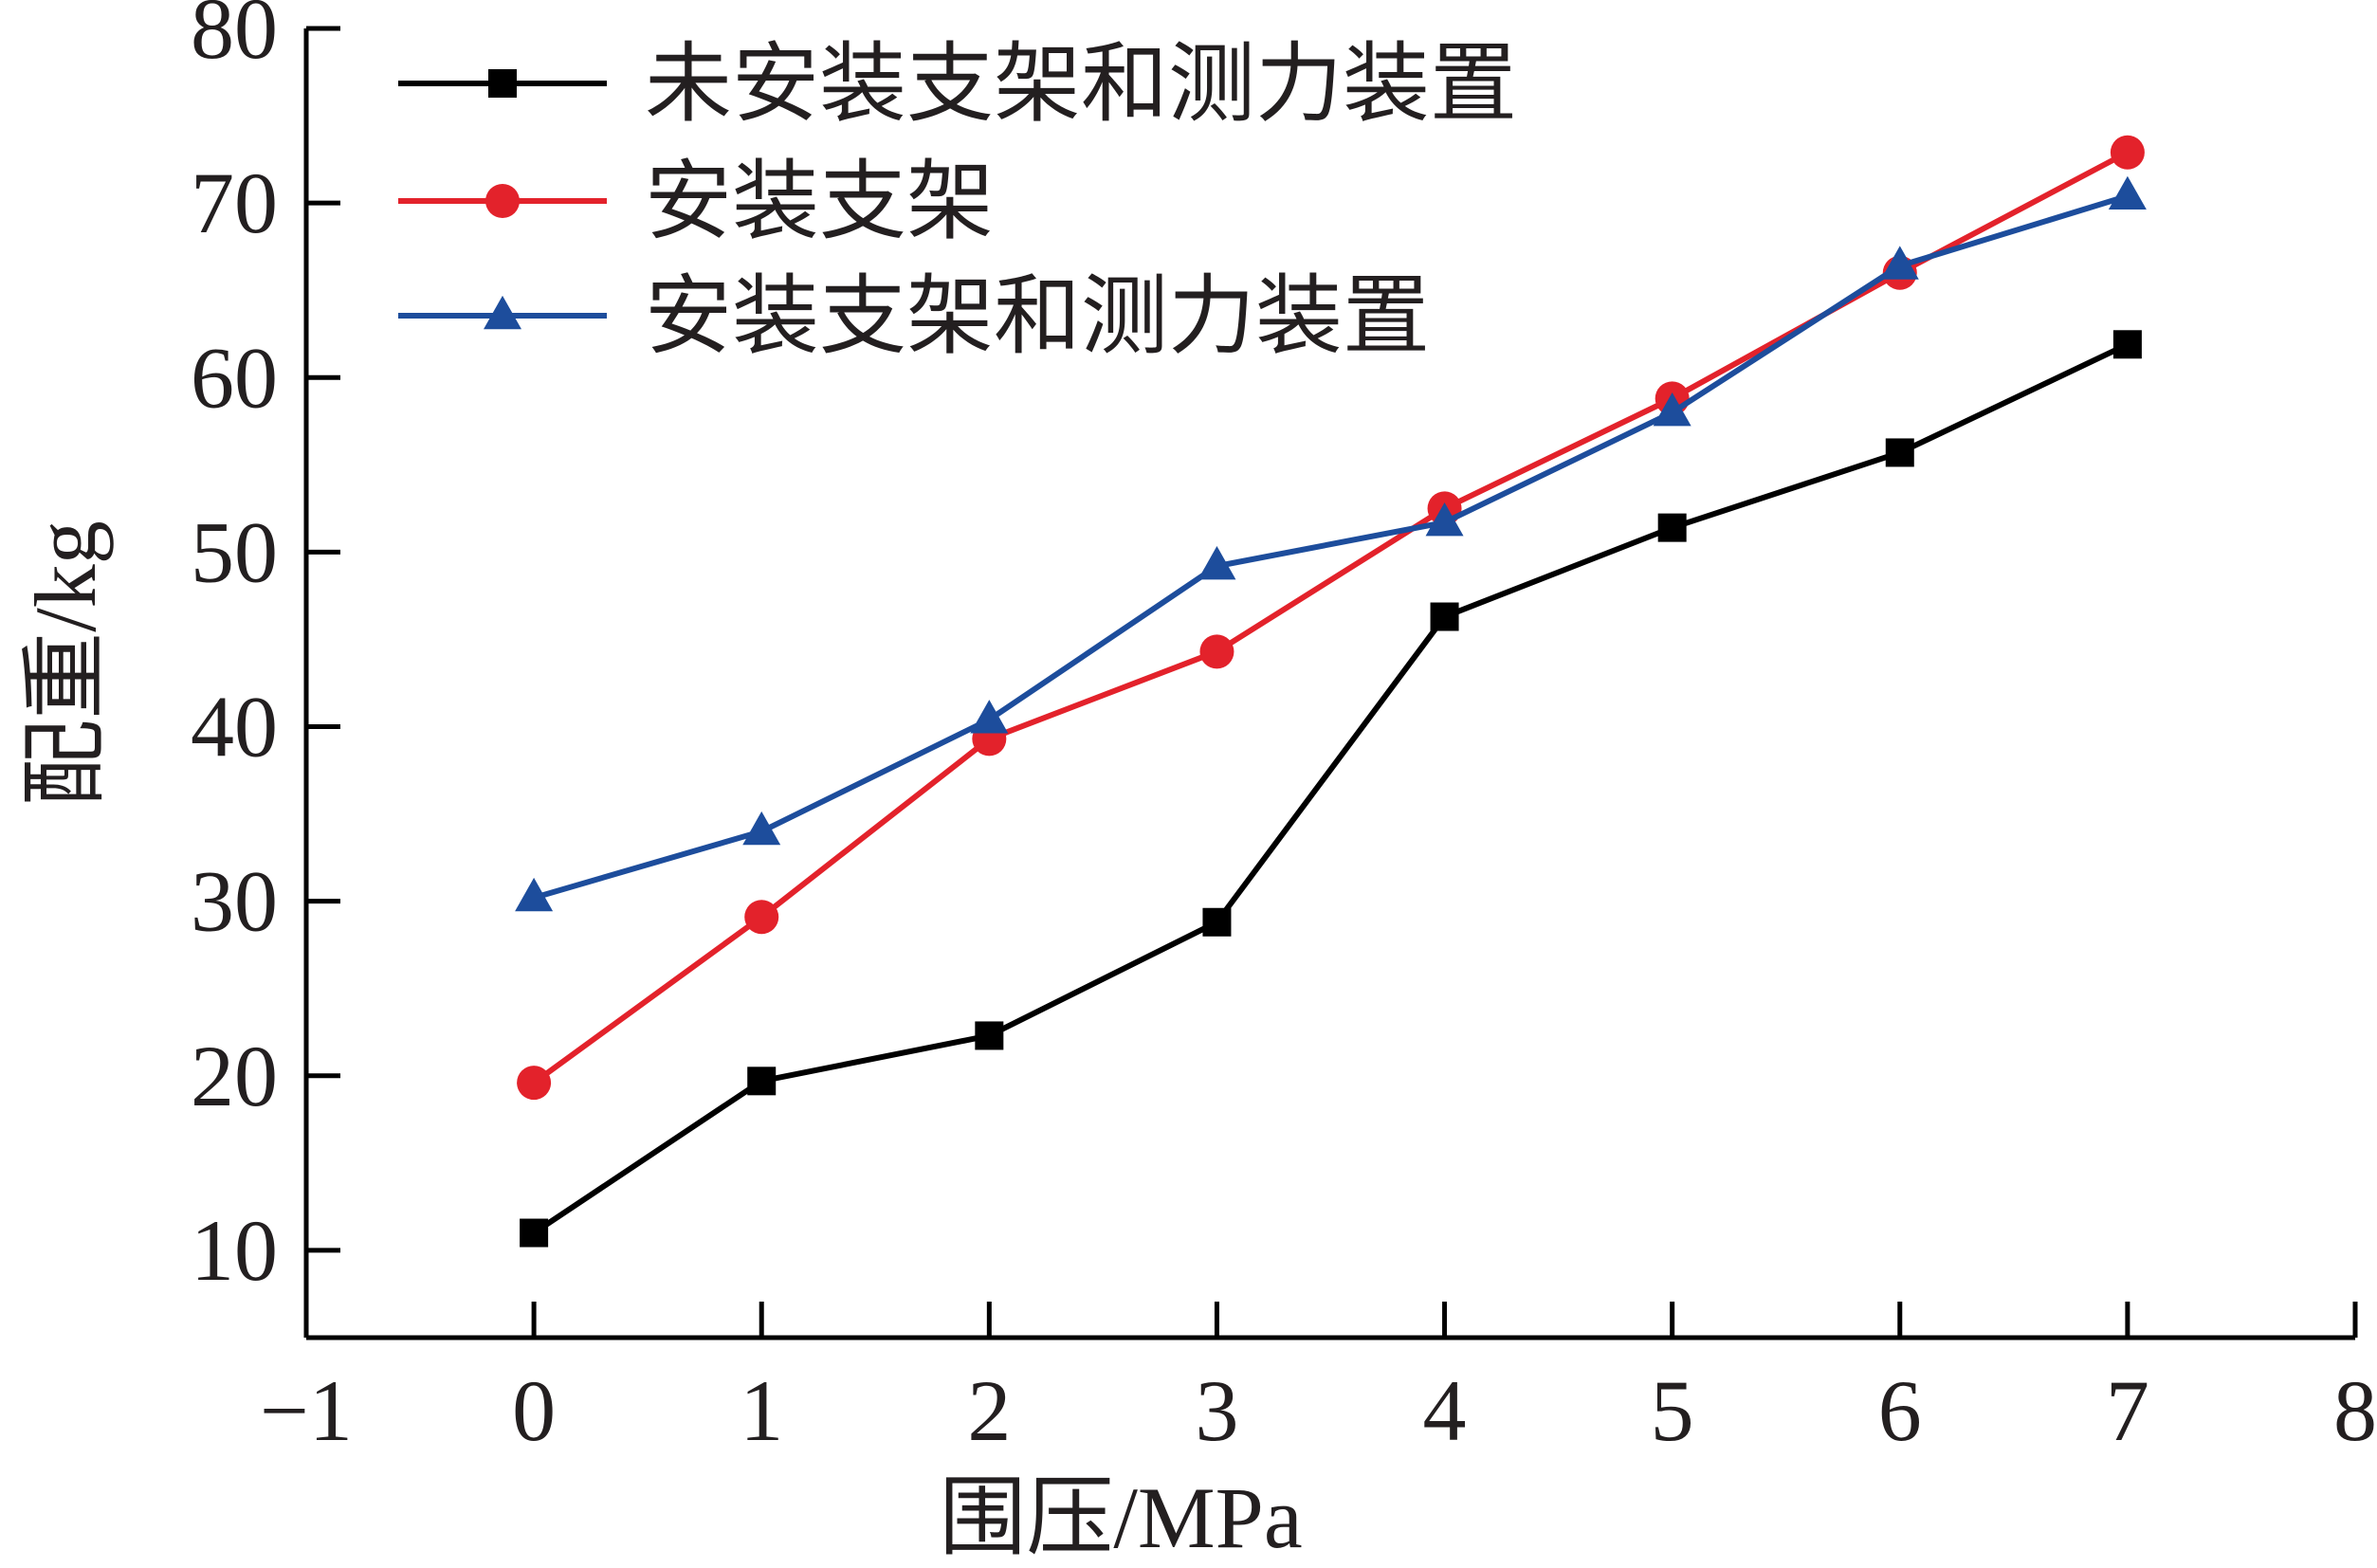  What do you see at coordinates (1672, 1410) in the screenshot?
I see `x-tick-label: 5` at bounding box center [1672, 1410].